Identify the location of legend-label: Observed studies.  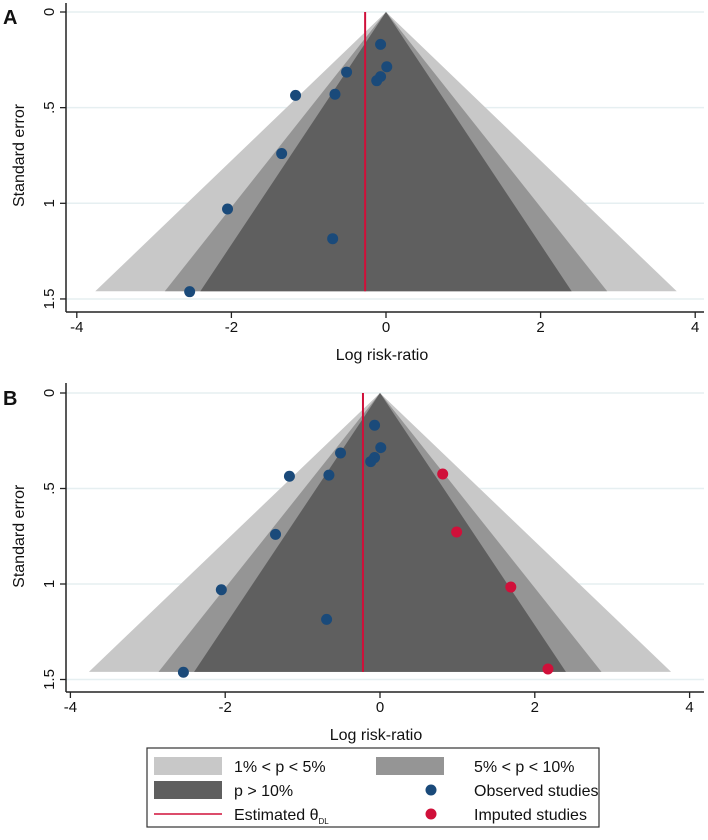
(536, 791).